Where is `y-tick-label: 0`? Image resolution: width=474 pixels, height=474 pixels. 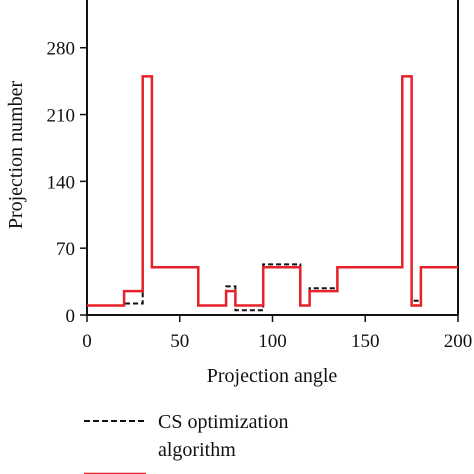 y-tick-label: 0 is located at coordinates (71, 316).